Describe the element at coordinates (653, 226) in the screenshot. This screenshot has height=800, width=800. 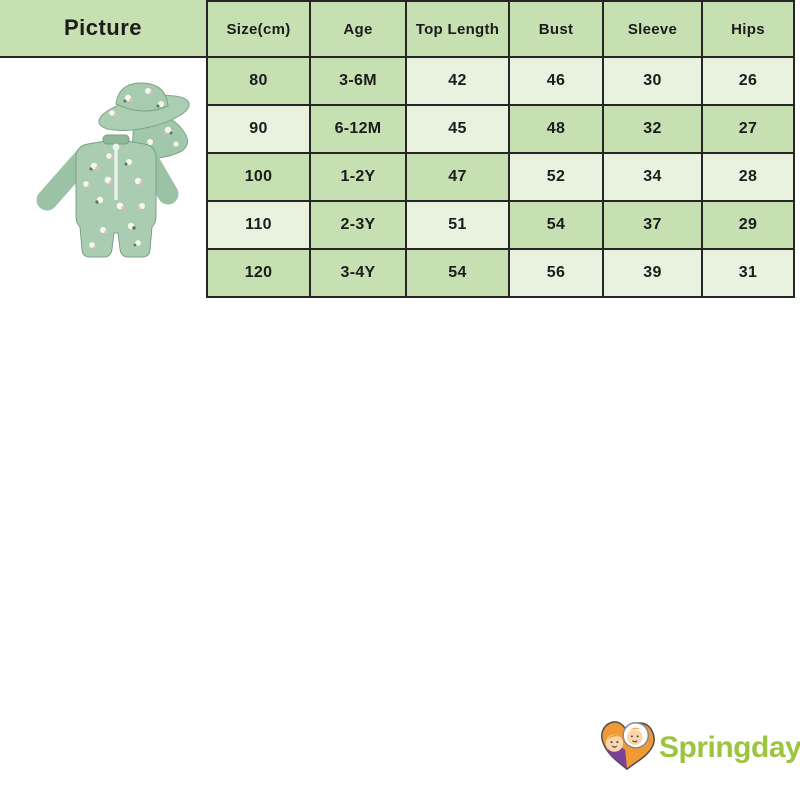
I see `table-cell: 37` at that location.